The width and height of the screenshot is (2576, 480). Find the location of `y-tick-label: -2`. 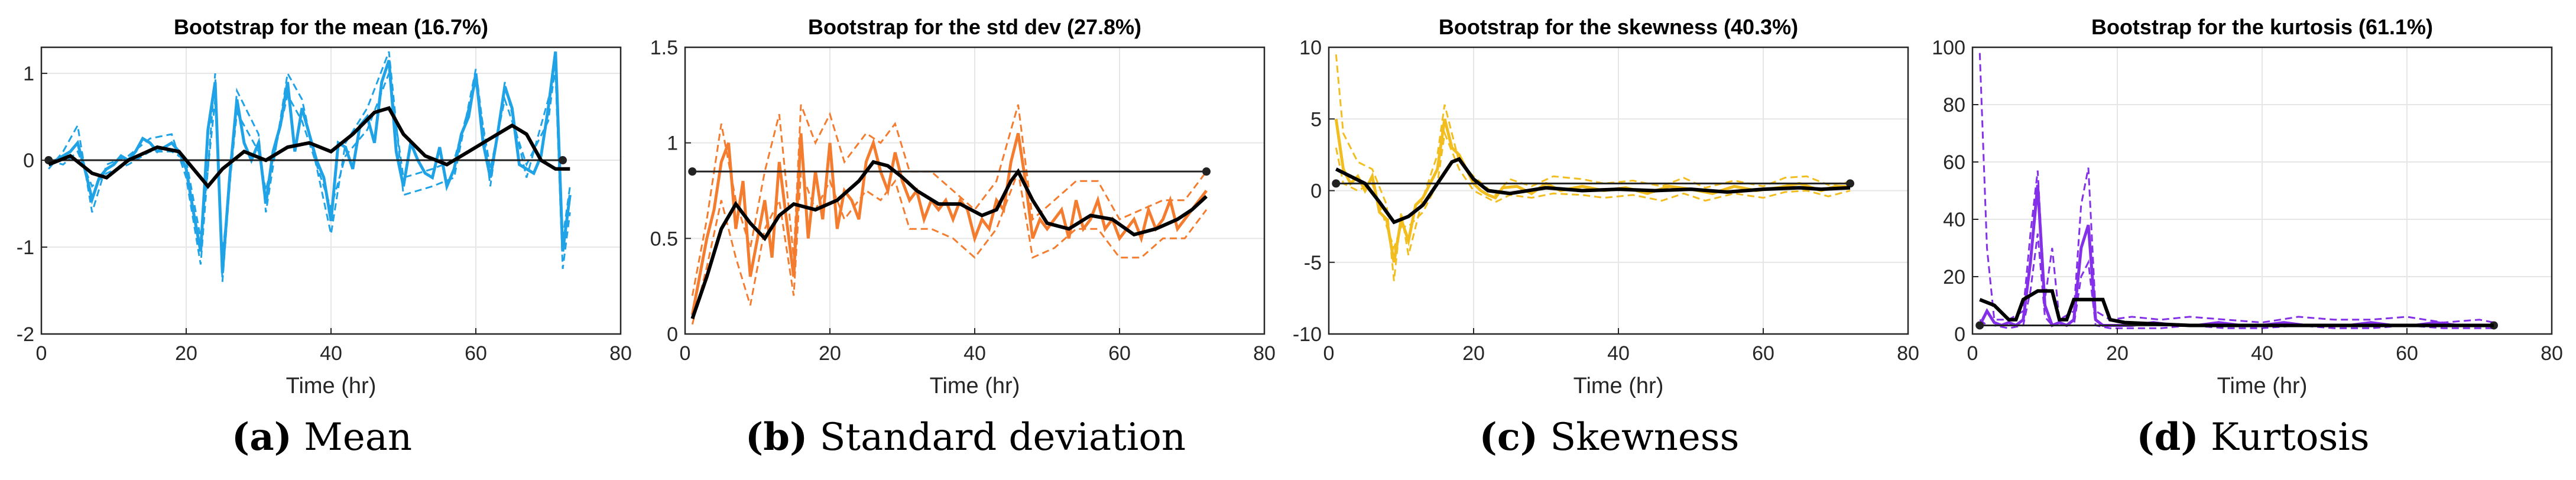

y-tick-label: -2 is located at coordinates (25, 334).